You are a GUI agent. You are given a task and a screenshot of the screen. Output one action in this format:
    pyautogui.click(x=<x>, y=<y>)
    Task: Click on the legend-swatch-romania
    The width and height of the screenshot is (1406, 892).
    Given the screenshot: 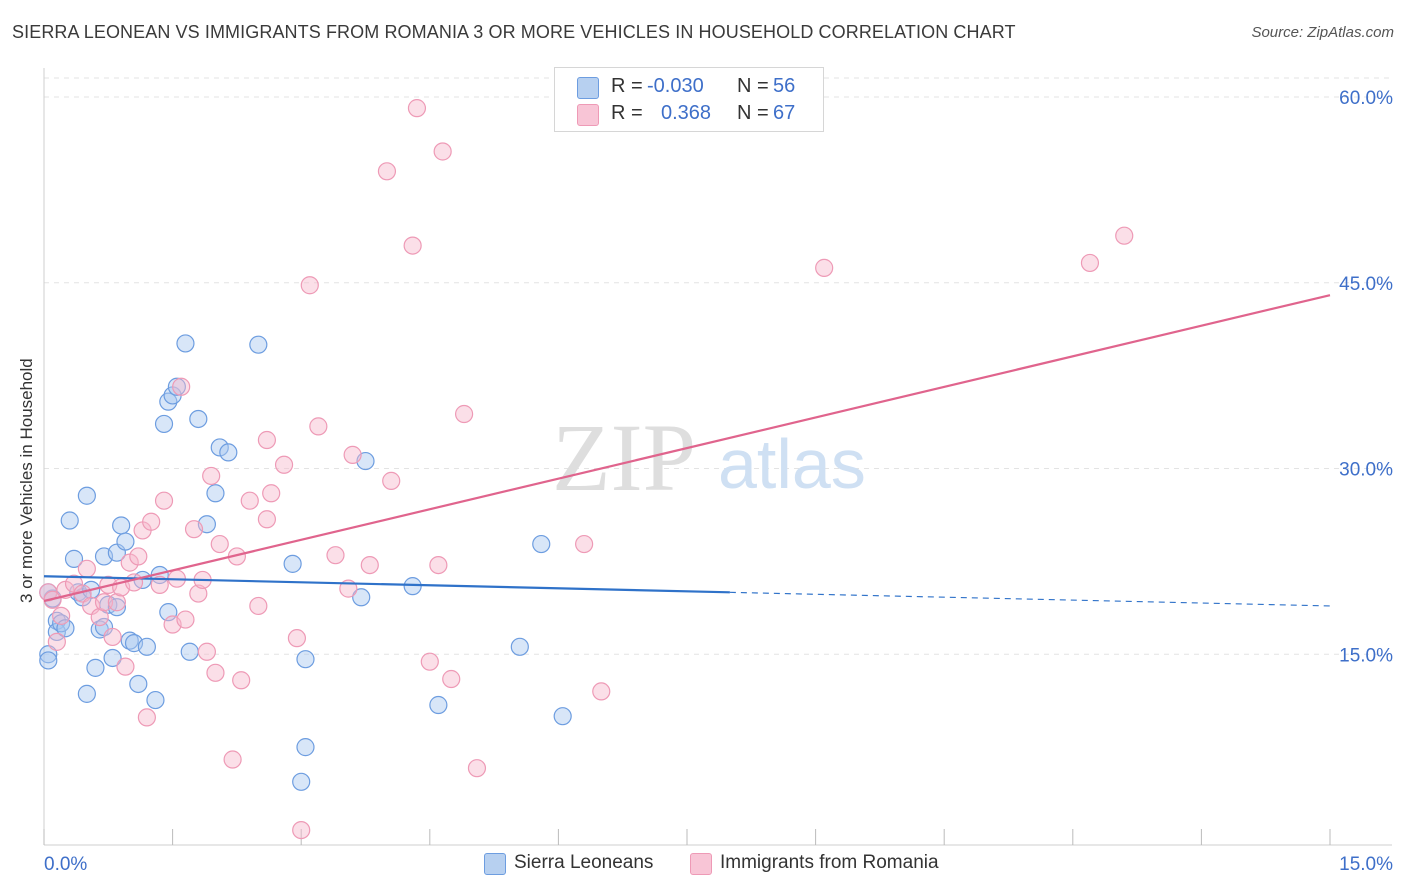 What is the action you would take?
    pyautogui.click(x=588, y=115)
    